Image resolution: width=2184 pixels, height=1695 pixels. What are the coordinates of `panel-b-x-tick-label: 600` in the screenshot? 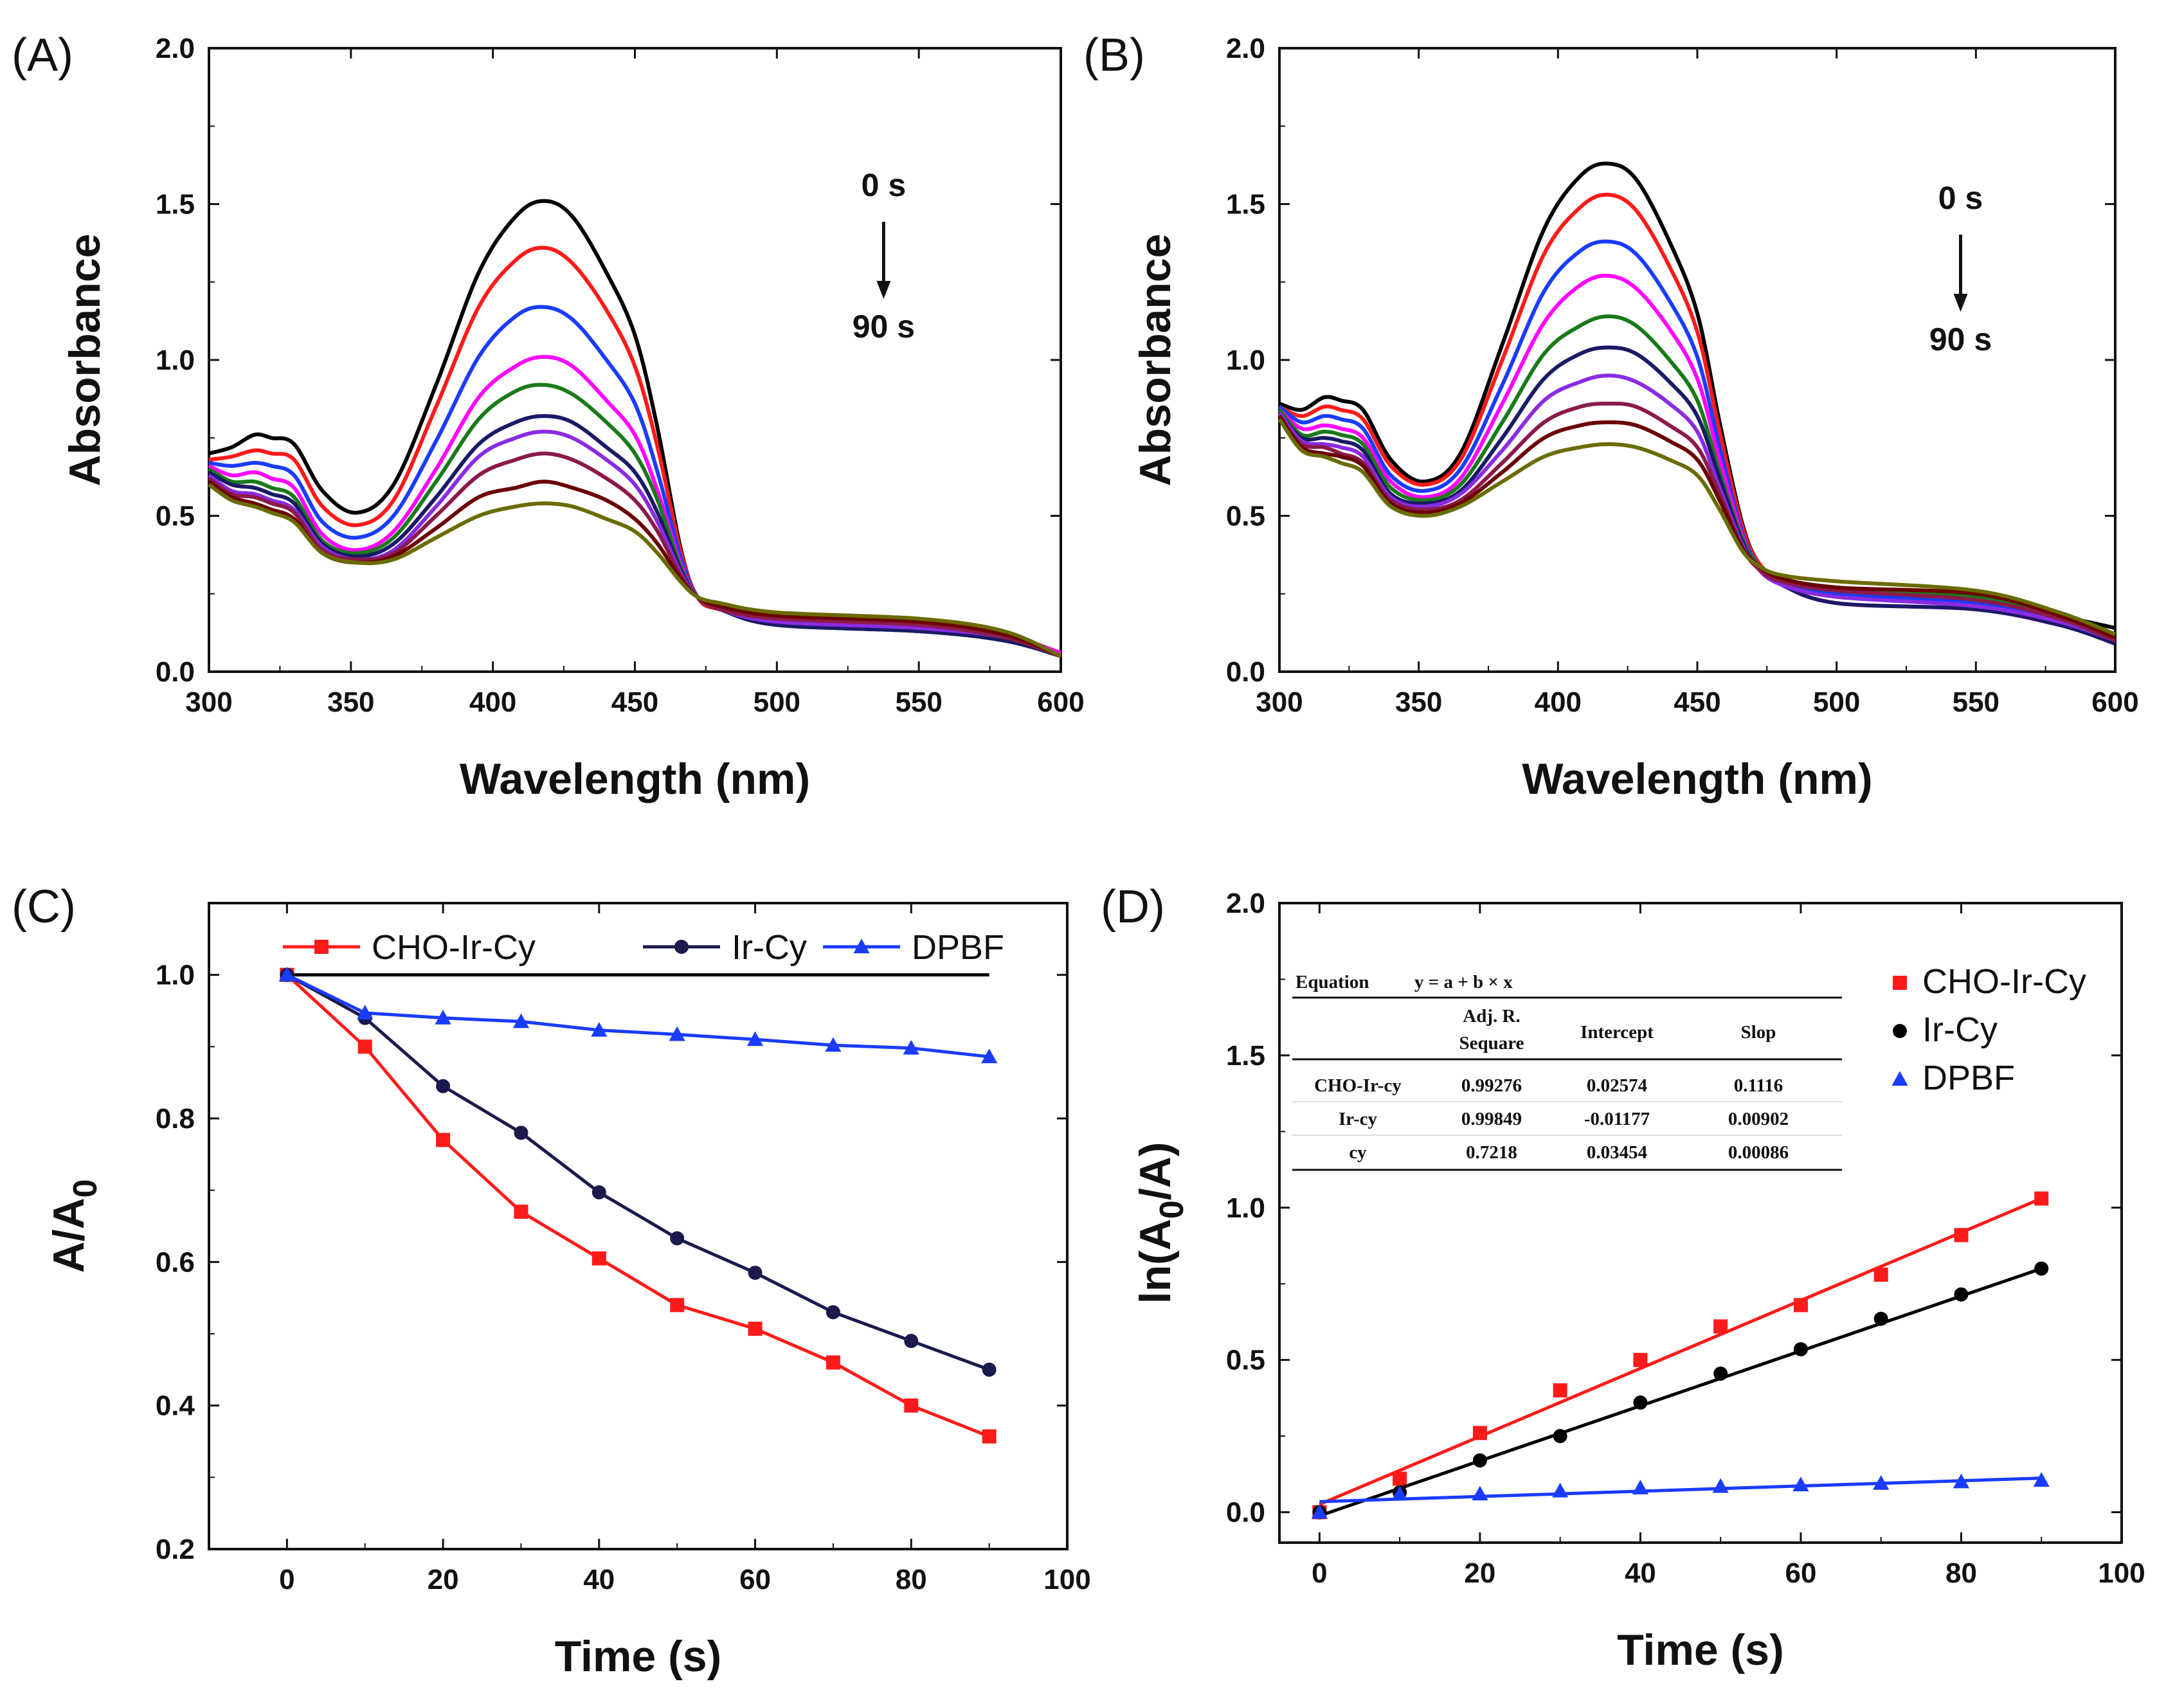 It's located at (2114, 702).